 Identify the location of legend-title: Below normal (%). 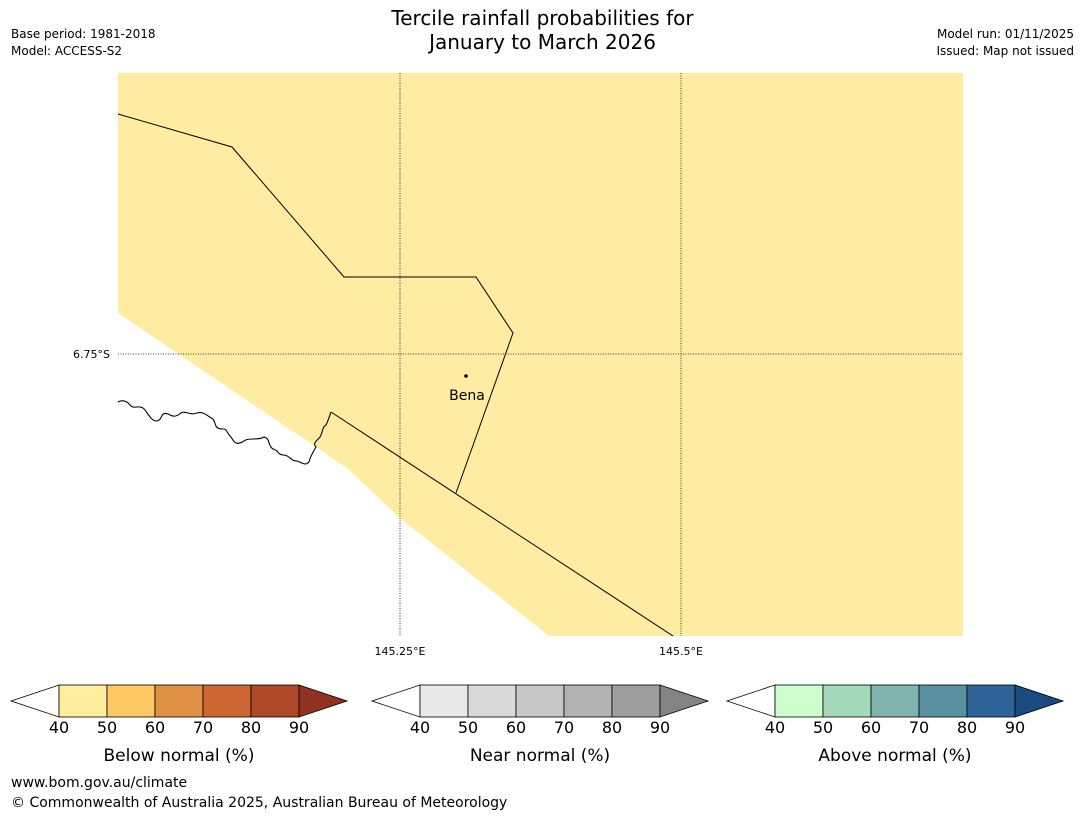
(179, 756).